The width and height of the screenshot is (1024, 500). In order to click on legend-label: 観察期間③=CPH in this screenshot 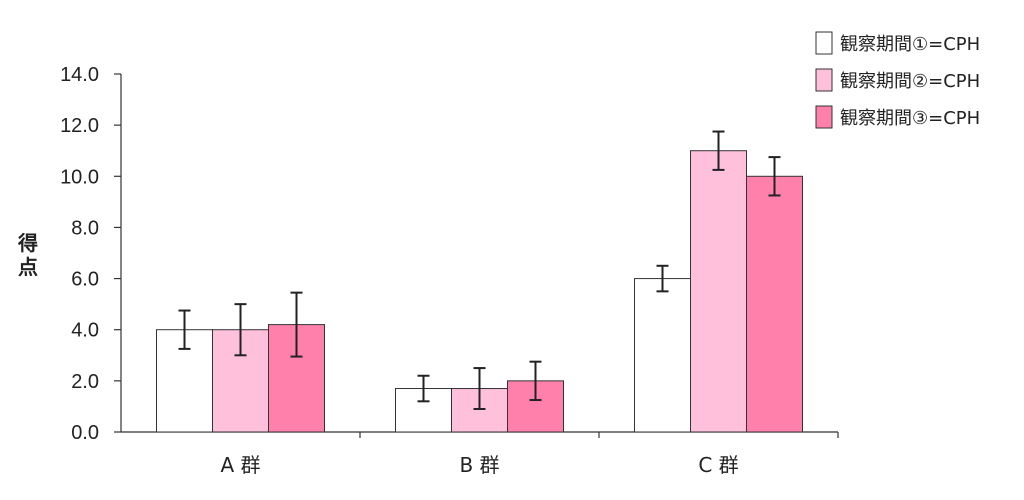, I will do `click(910, 118)`.